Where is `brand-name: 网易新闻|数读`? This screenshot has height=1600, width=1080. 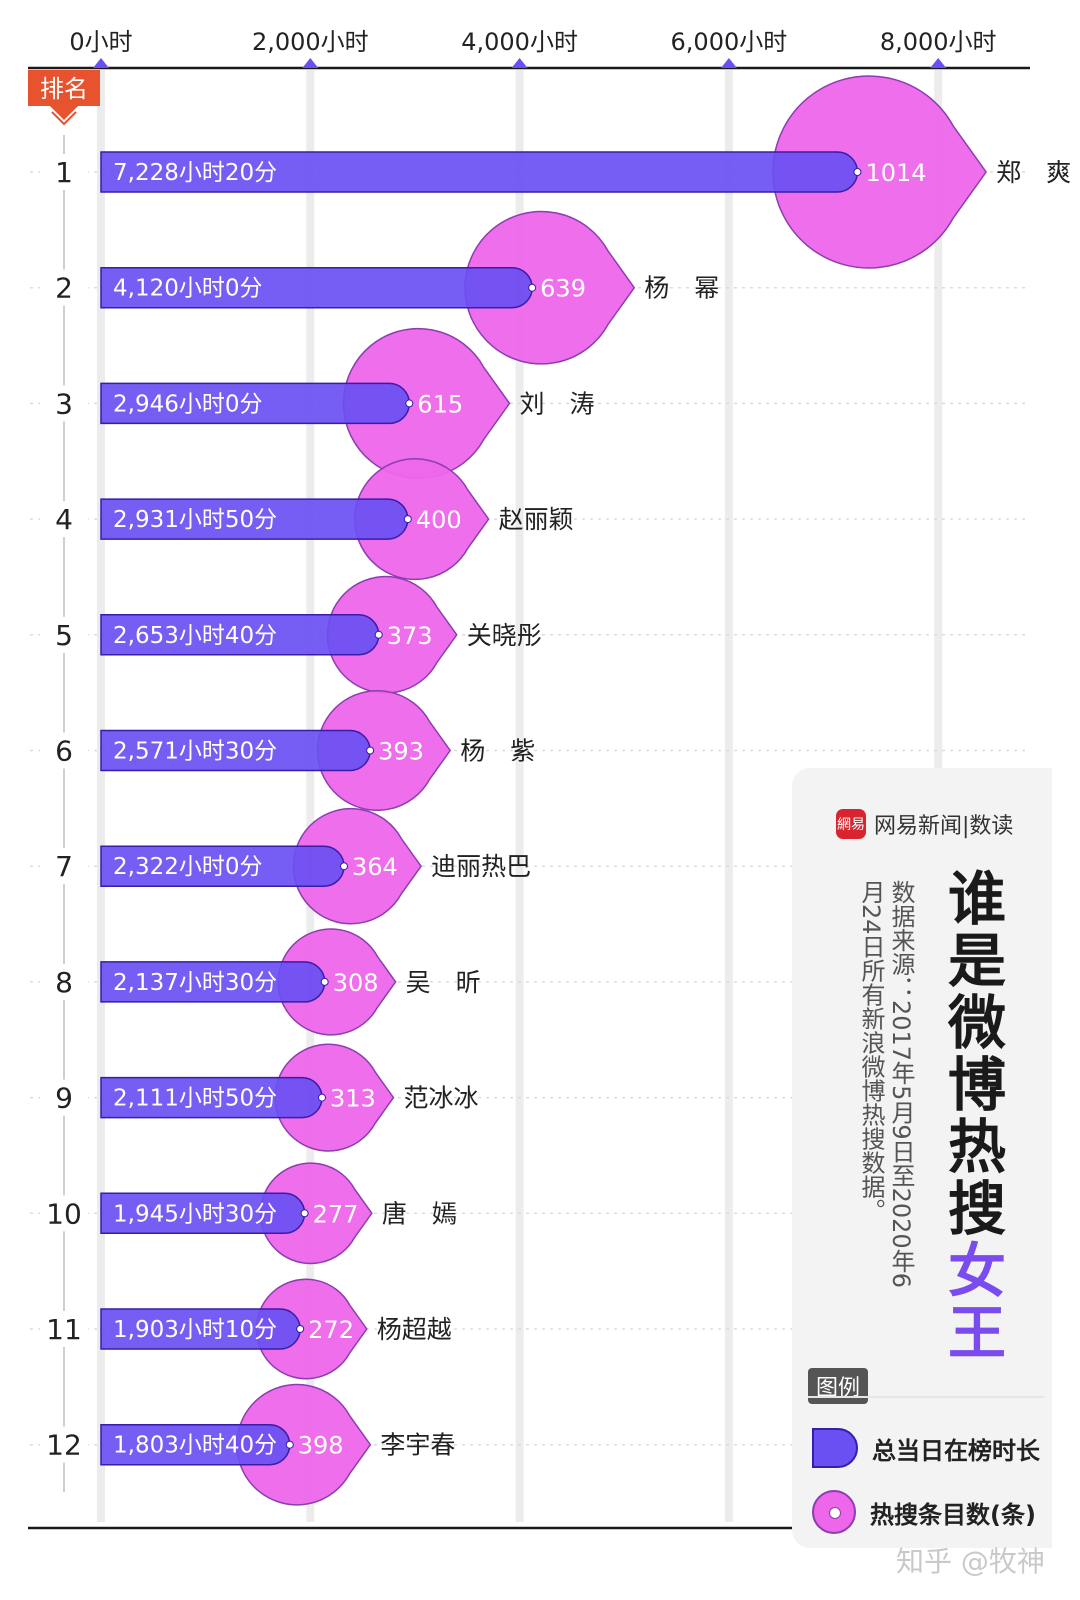
brand-name: 网易新闻|数读 is located at coordinates (944, 826).